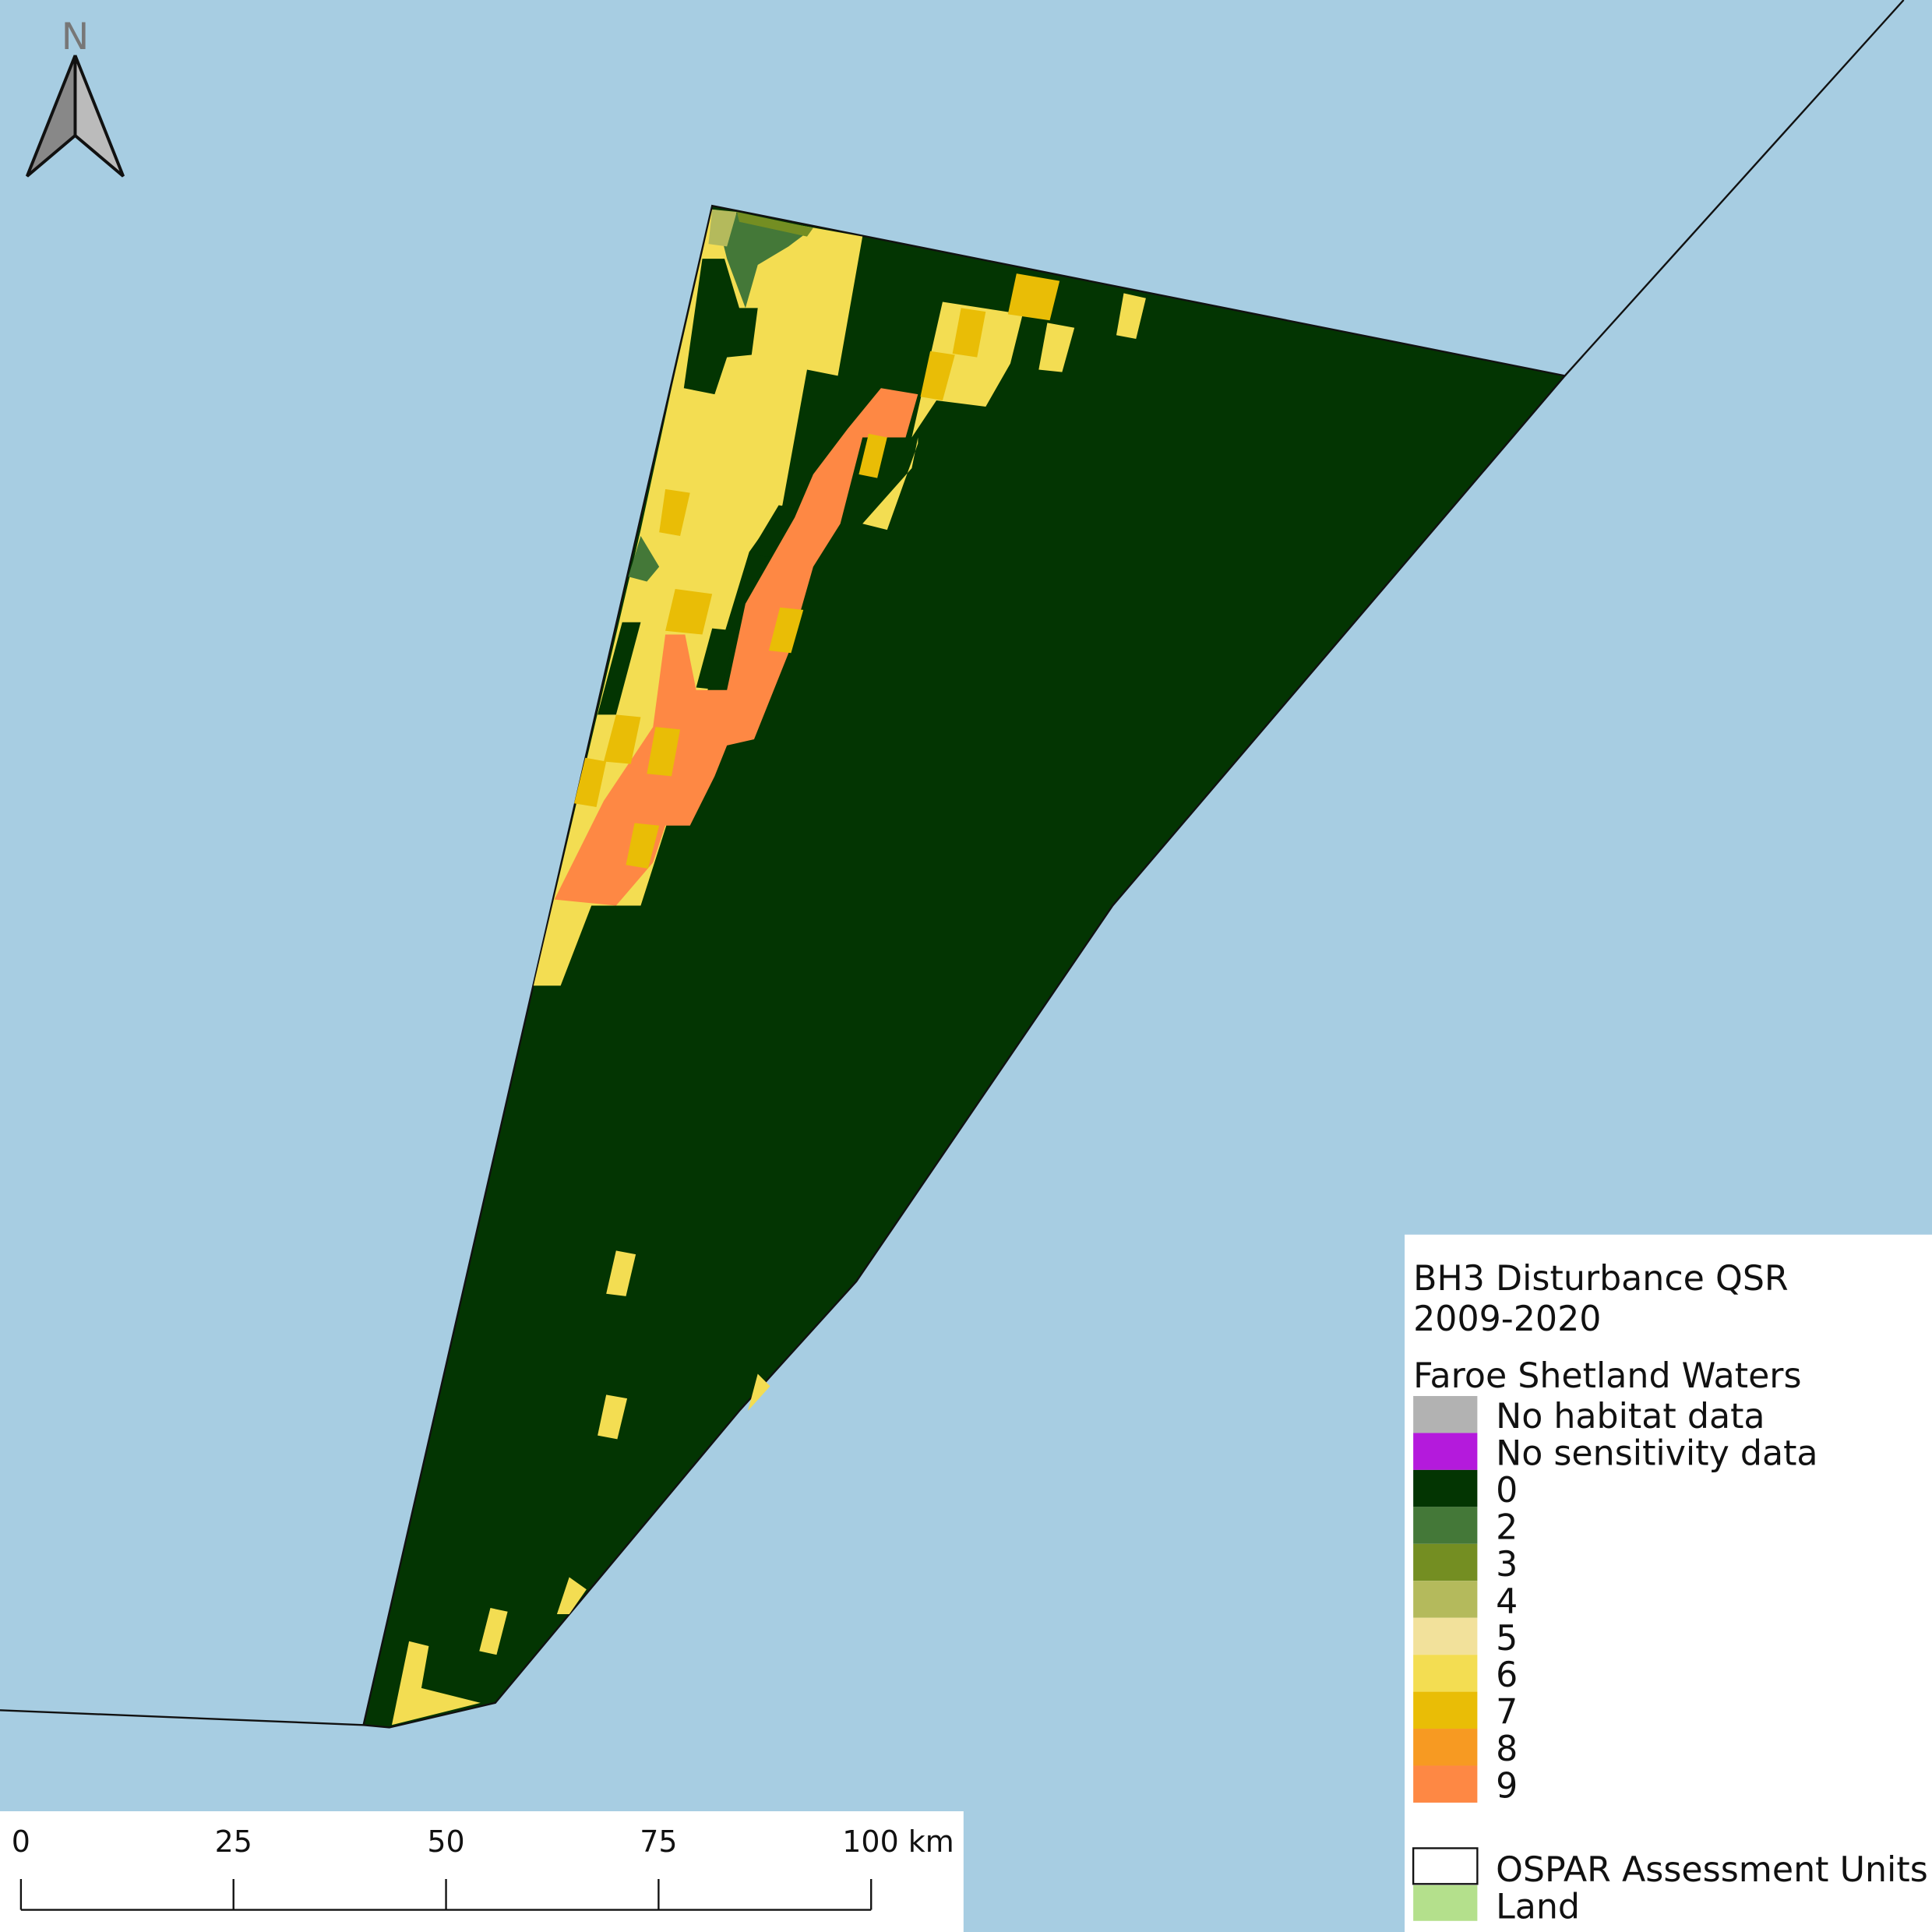  I want to click on legend-label: 5, so click(1507, 1639).